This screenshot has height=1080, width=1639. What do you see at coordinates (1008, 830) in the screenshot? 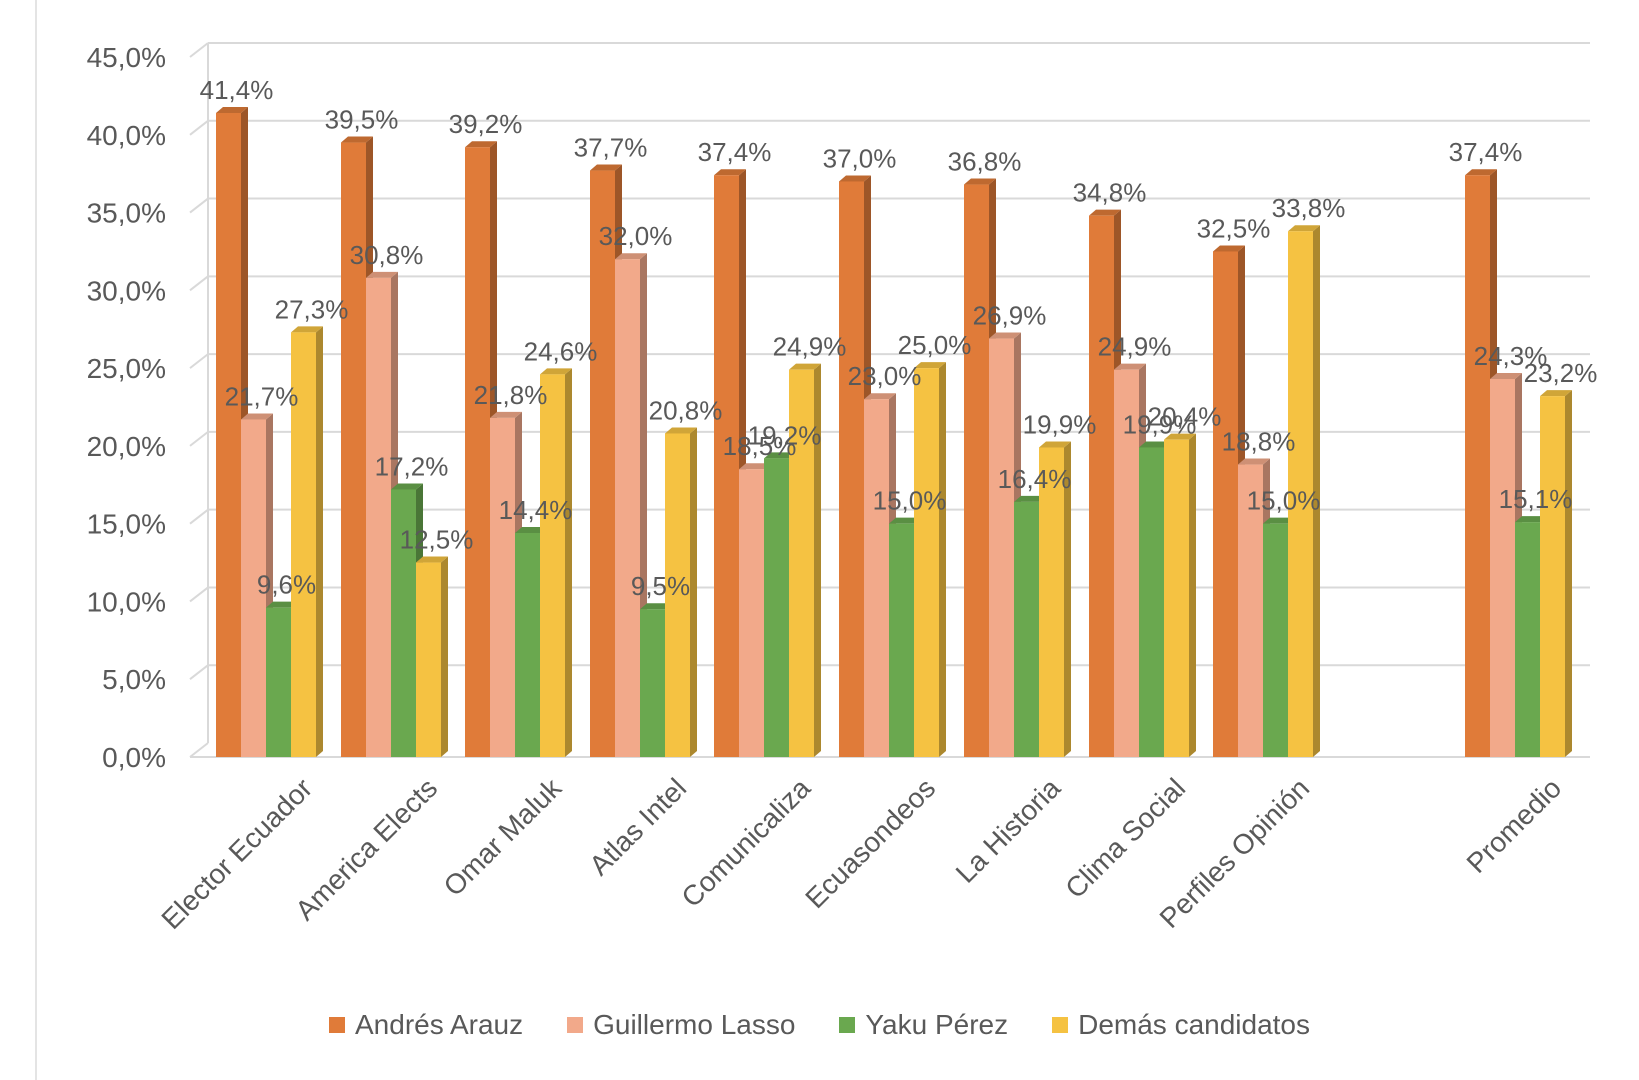
I see `x-tick-label: La Historia` at bounding box center [1008, 830].